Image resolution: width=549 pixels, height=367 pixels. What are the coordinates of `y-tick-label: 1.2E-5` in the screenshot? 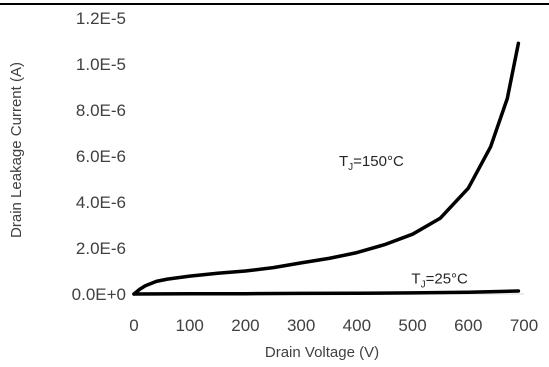 It's located at (101, 18).